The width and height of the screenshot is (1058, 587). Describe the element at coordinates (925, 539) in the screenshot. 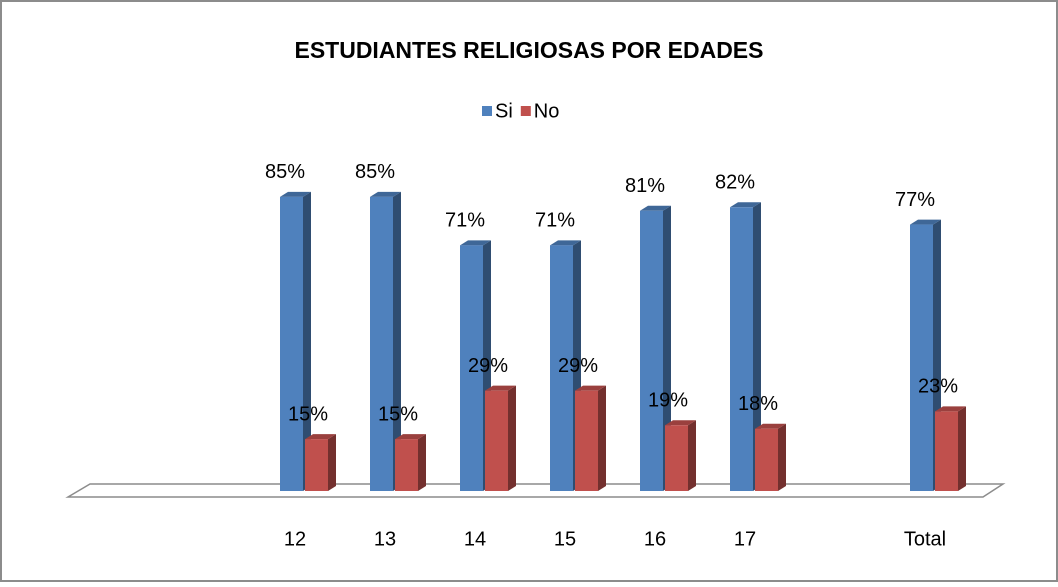

I see `x-tick-label: Total` at that location.